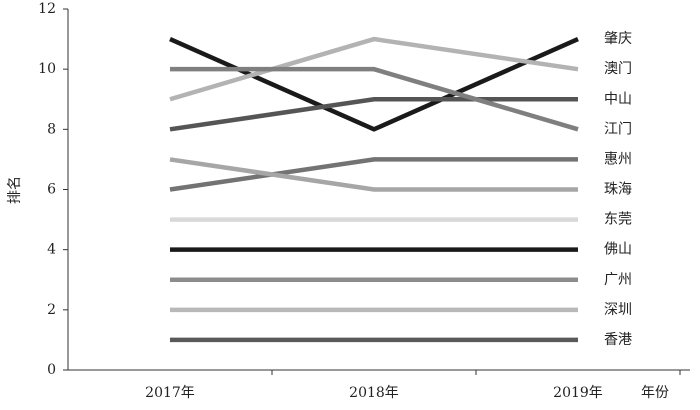  I want to click on y-tick-label: 10, so click(47, 69).